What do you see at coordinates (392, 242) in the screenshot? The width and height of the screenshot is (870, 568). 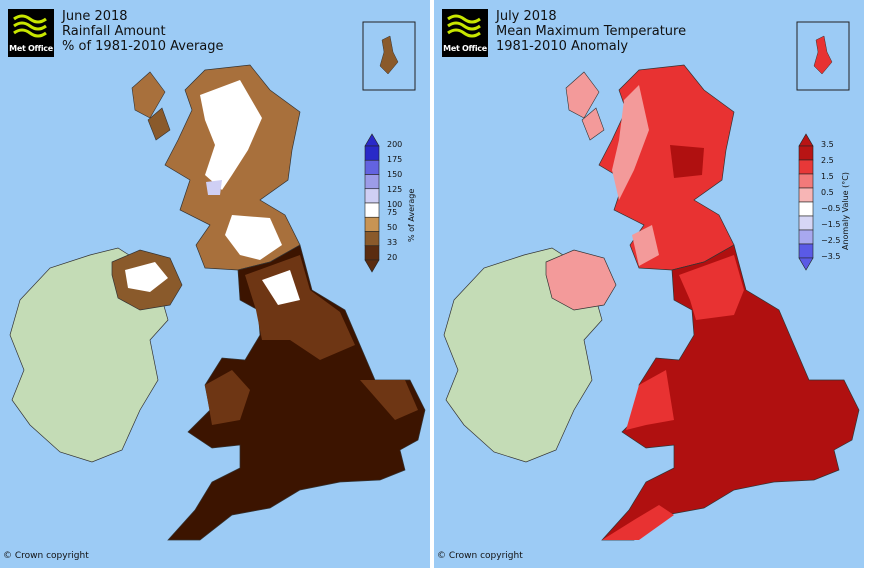 I see `legend-tick-label: 33` at bounding box center [392, 242].